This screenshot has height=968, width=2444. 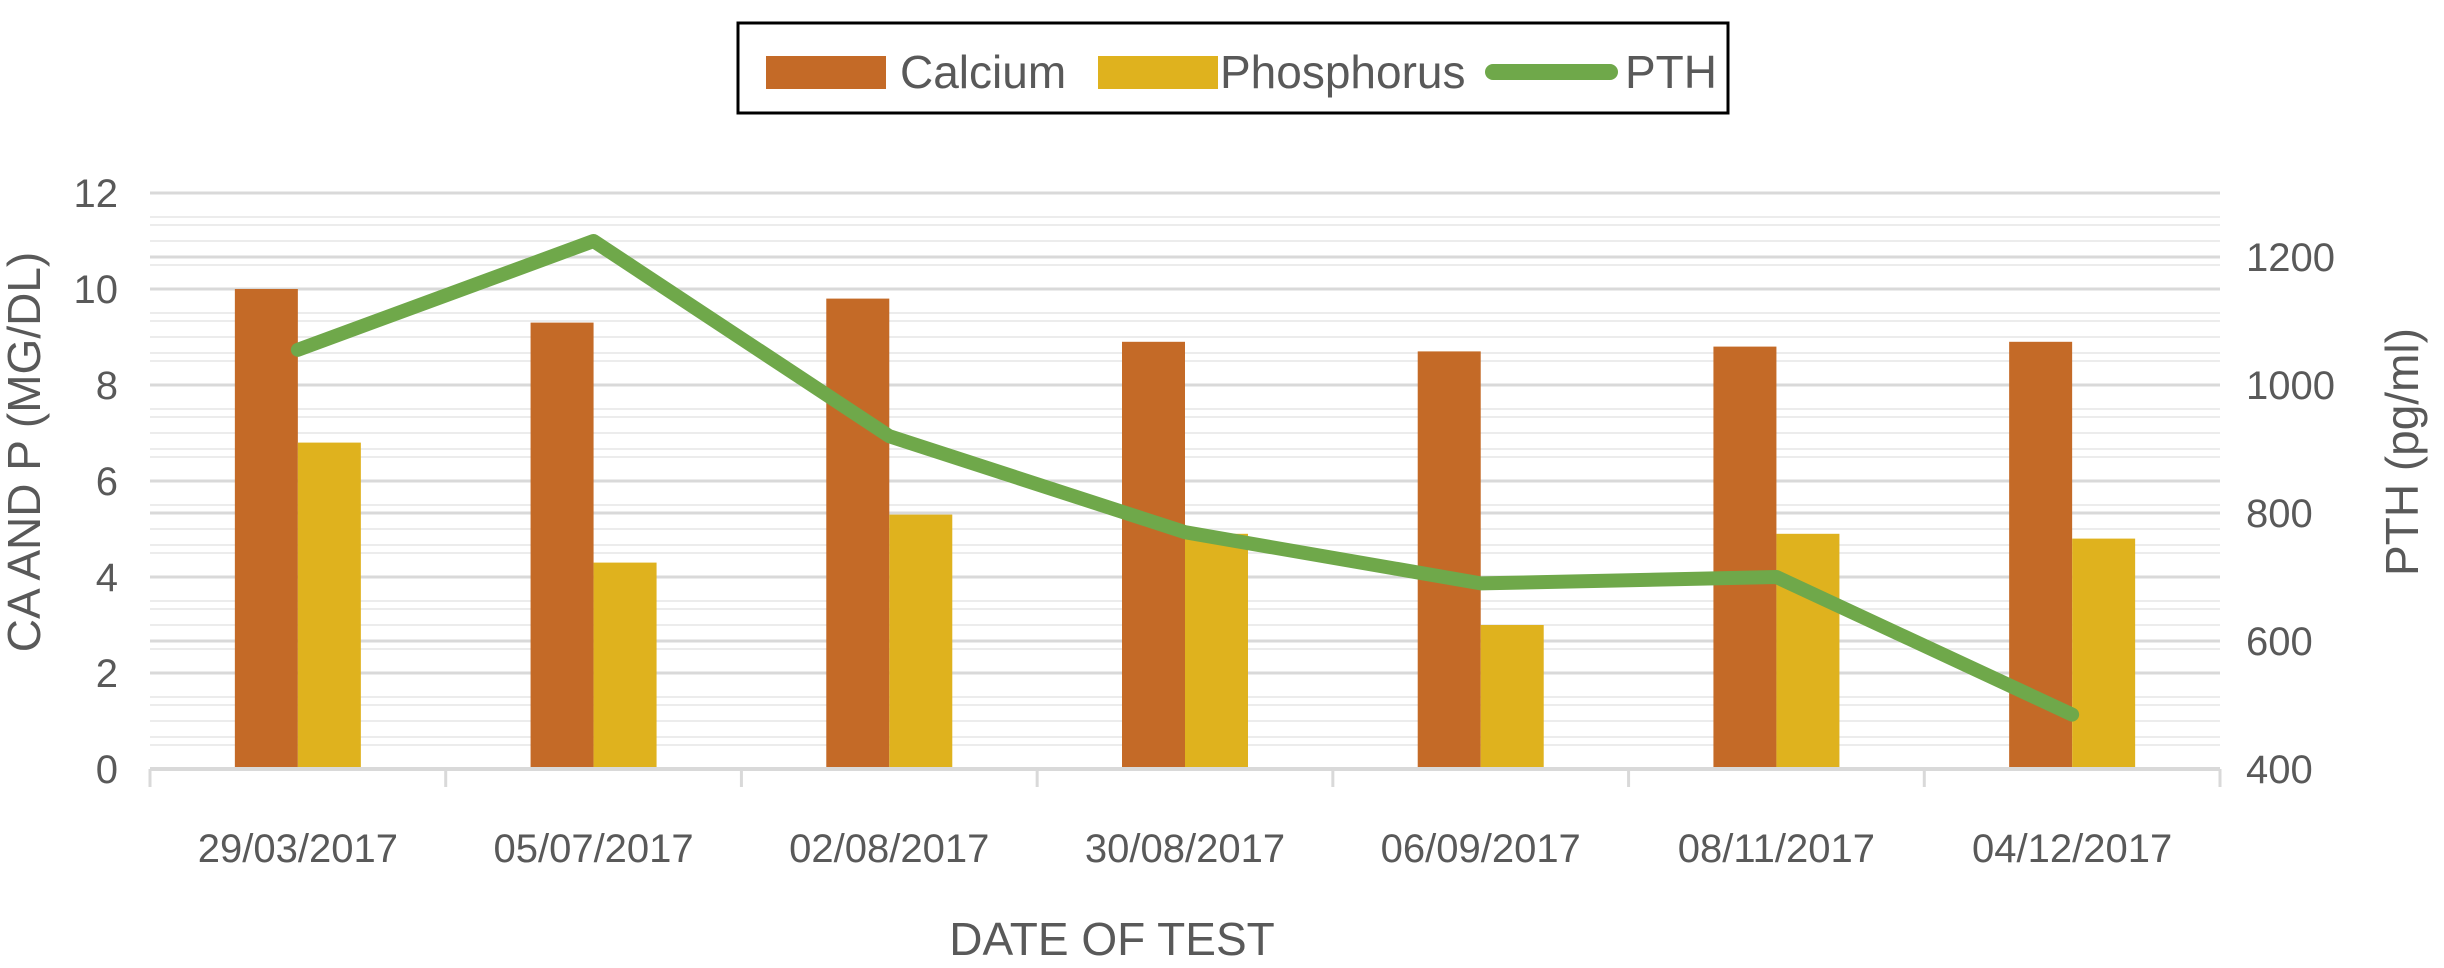 What do you see at coordinates (2290, 258) in the screenshot?
I see `y2-tick-label: 1200` at bounding box center [2290, 258].